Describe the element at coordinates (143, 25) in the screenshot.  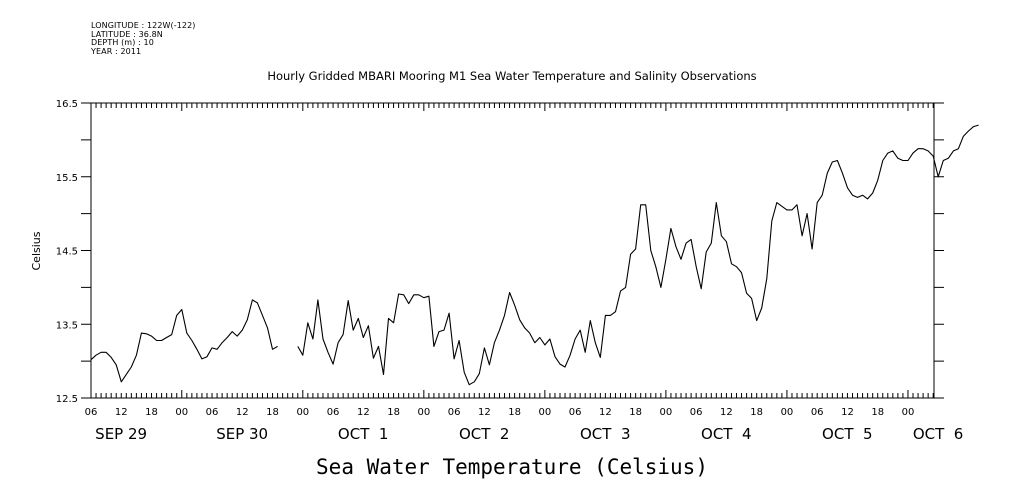
I see `meta-longitude: LONGITUDE : 122W(-122)` at that location.